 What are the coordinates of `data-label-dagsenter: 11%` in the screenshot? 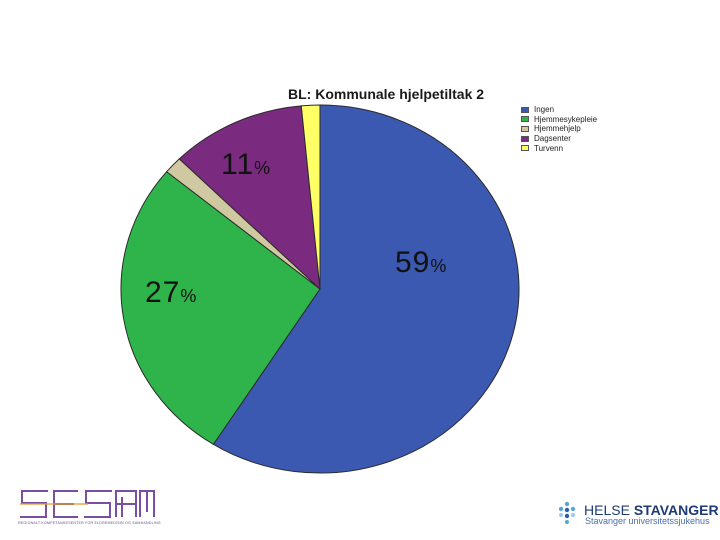 It's located at (245, 165).